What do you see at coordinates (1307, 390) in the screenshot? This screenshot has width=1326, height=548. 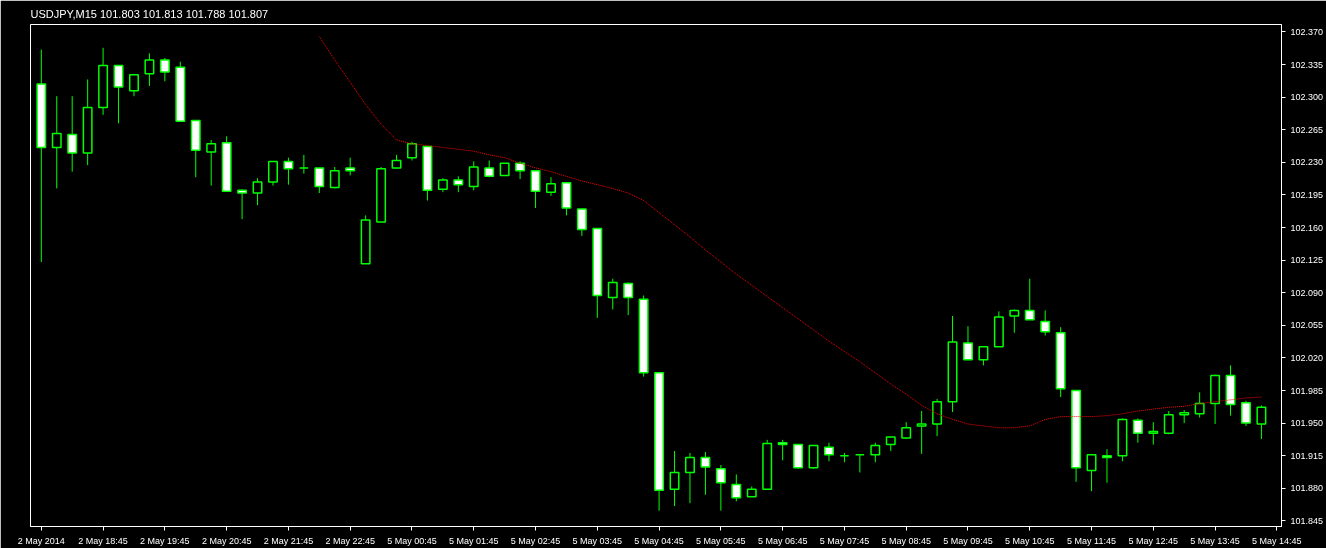 I see `y-tick-label: 101.985` at bounding box center [1307, 390].